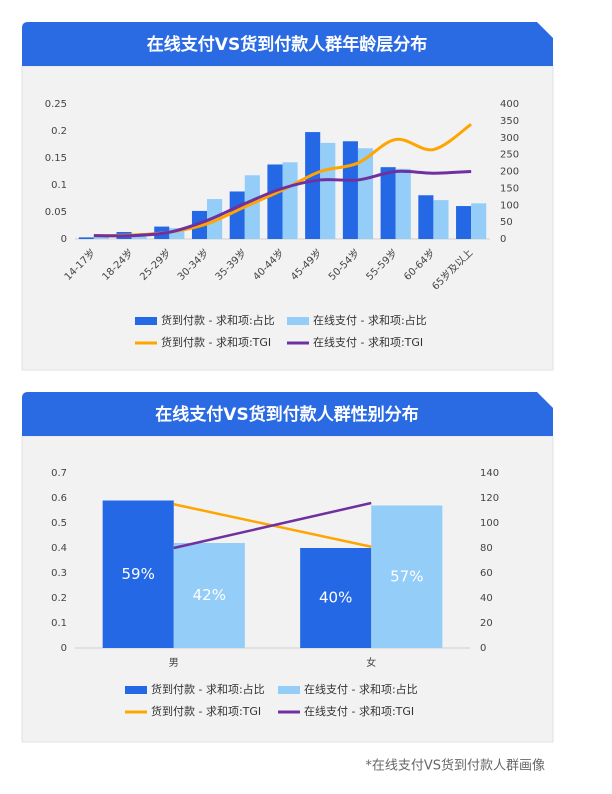 Image resolution: width=612 pixels, height=794 pixels. What do you see at coordinates (59, 548) in the screenshot?
I see `y-tick-label: 0.4` at bounding box center [59, 548].